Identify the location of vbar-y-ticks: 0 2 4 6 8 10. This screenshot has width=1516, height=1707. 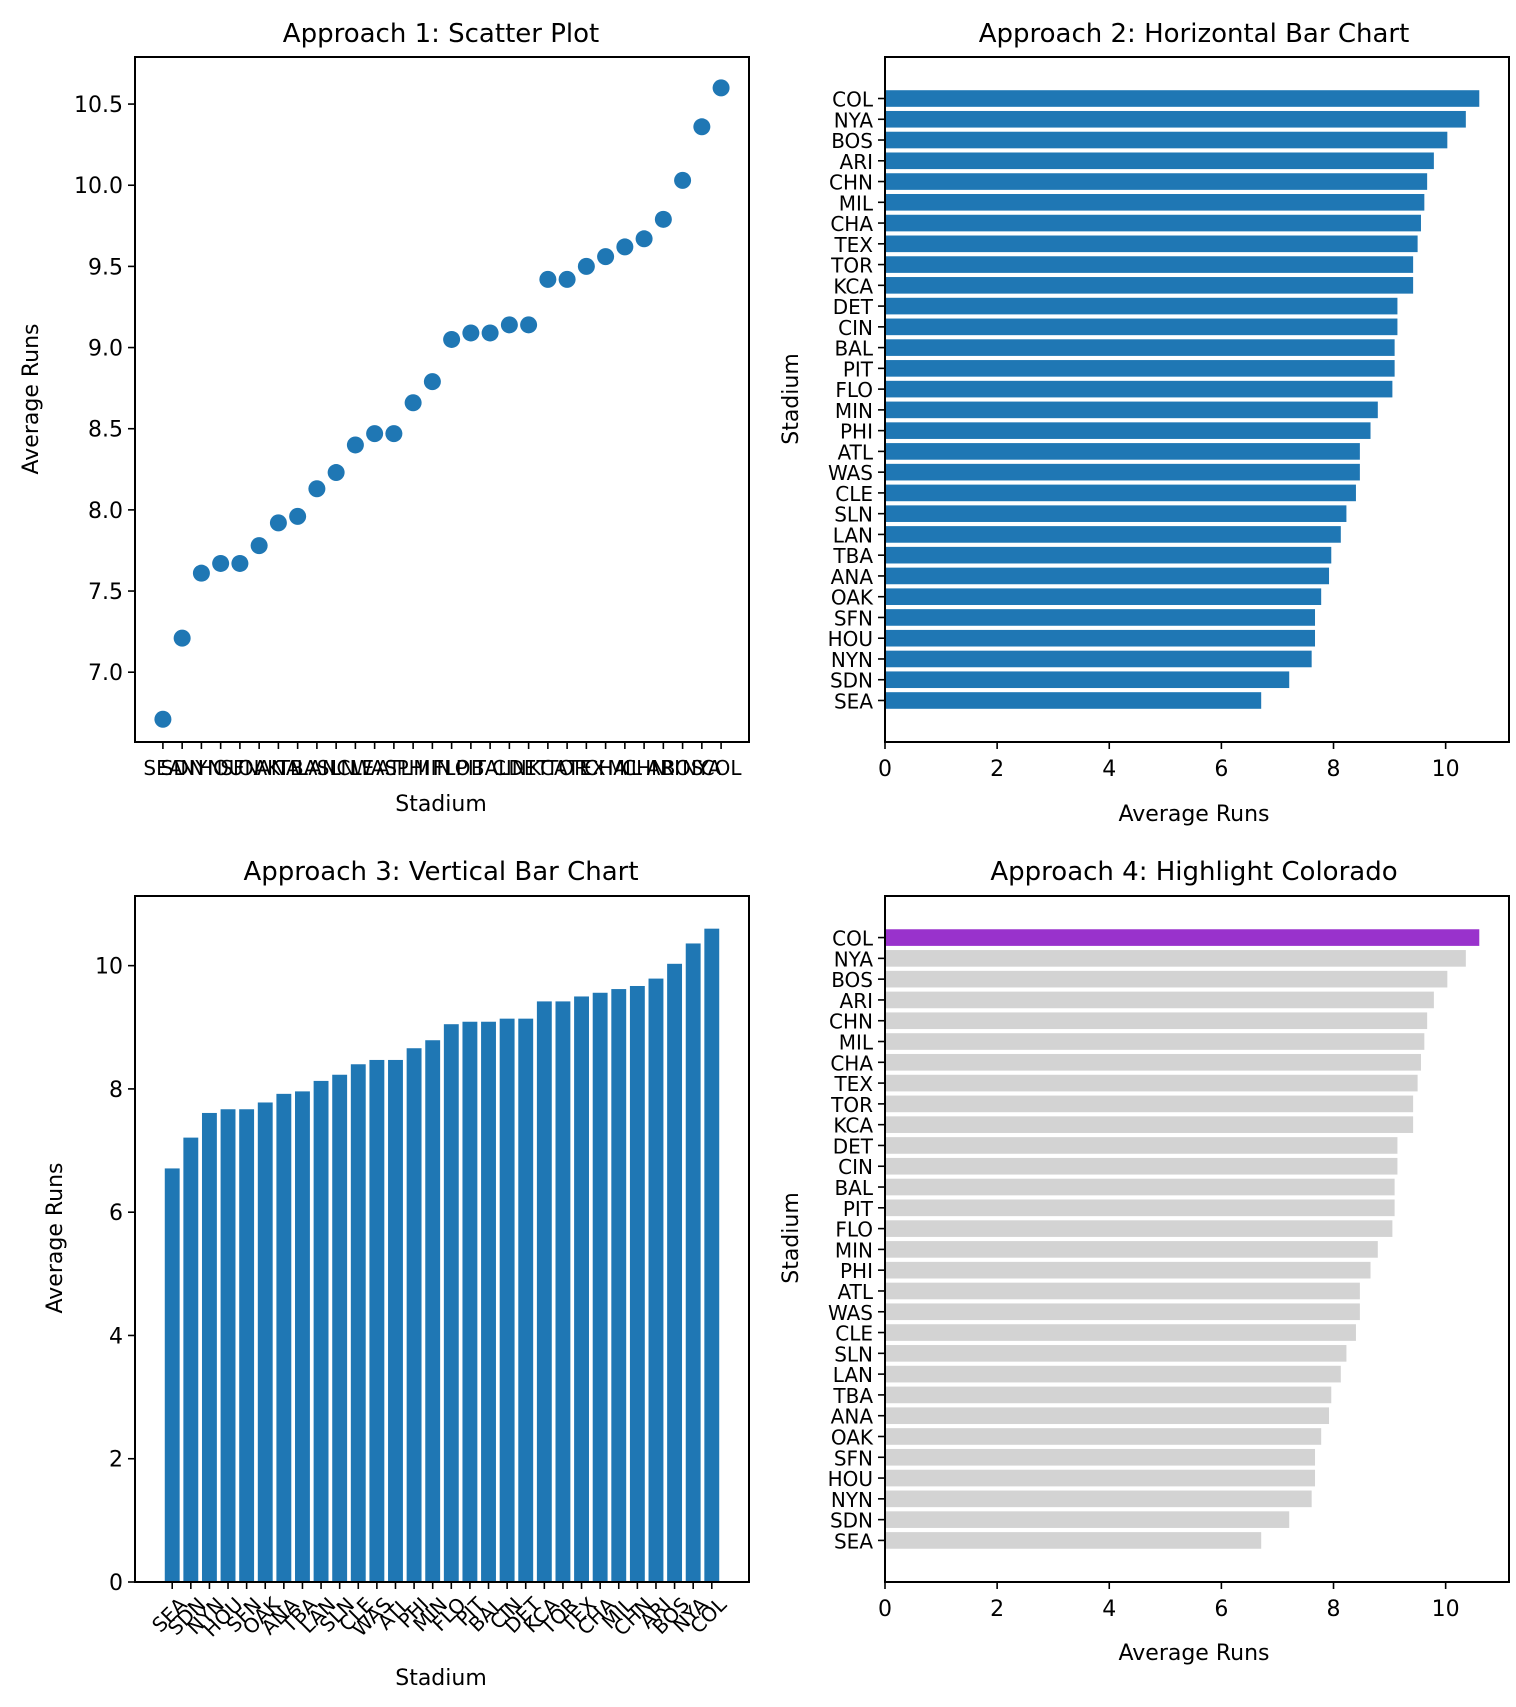
(115, 1275).